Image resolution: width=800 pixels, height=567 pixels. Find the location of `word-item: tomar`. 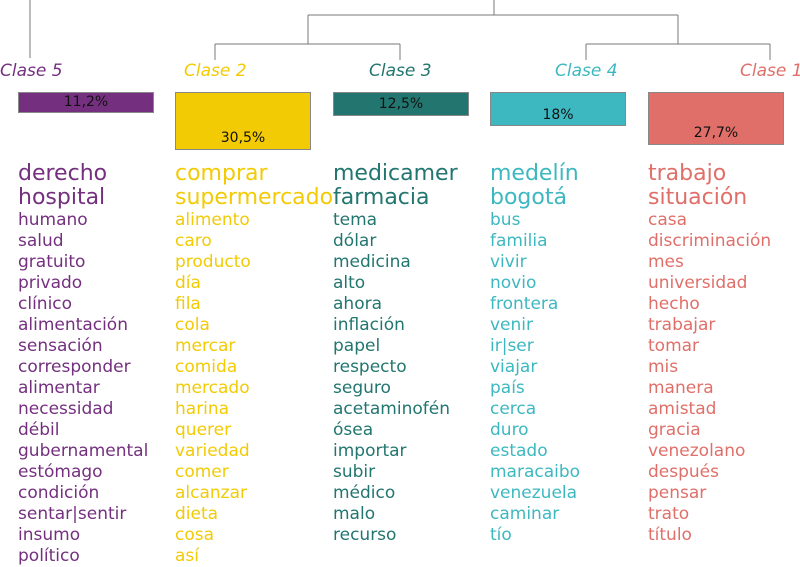

word-item: tomar is located at coordinates (674, 346).